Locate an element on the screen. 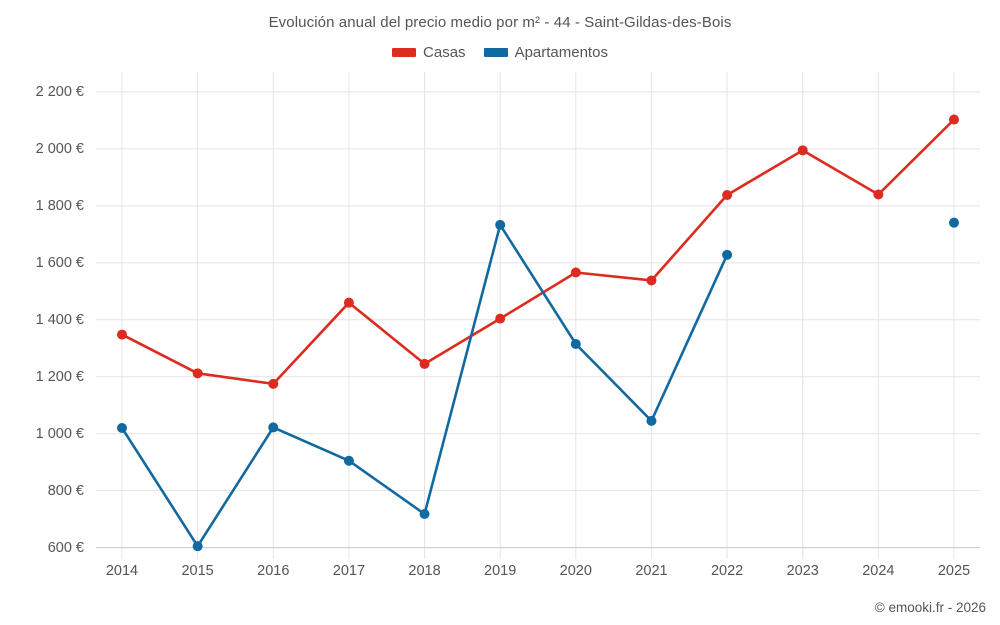 The height and width of the screenshot is (625, 1000). y-tick-label: 1 800 € is located at coordinates (59, 205).